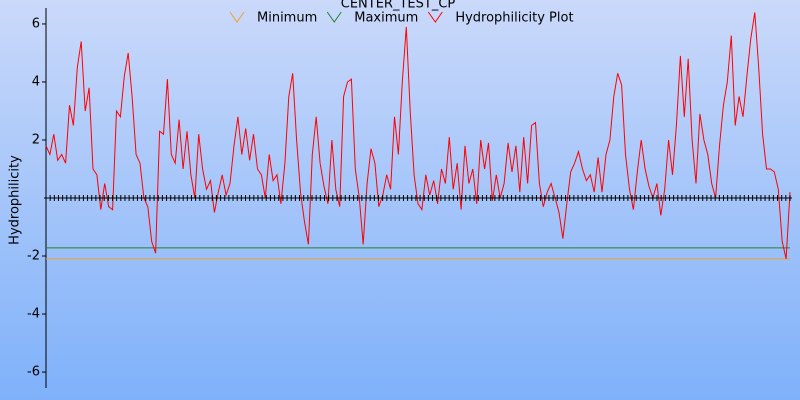 The width and height of the screenshot is (800, 400). I want to click on legend-label: Hydrophilicity Plot, so click(514, 18).